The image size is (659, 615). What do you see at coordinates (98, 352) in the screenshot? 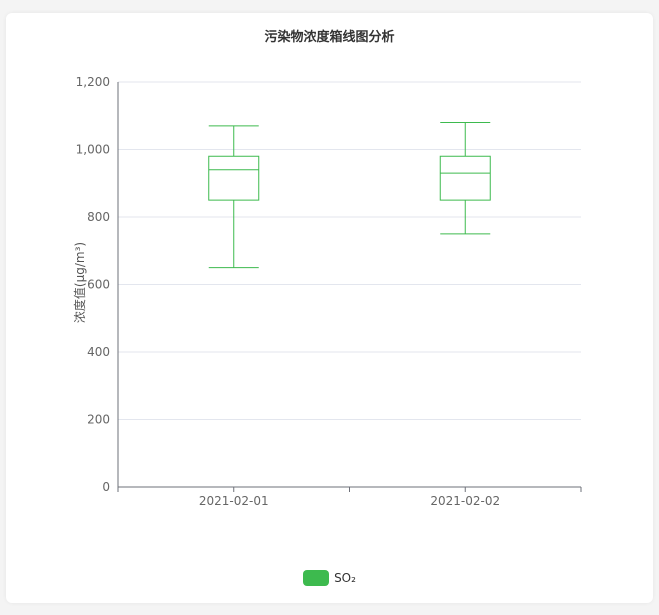
I see `y-tick-label: 400` at bounding box center [98, 352].